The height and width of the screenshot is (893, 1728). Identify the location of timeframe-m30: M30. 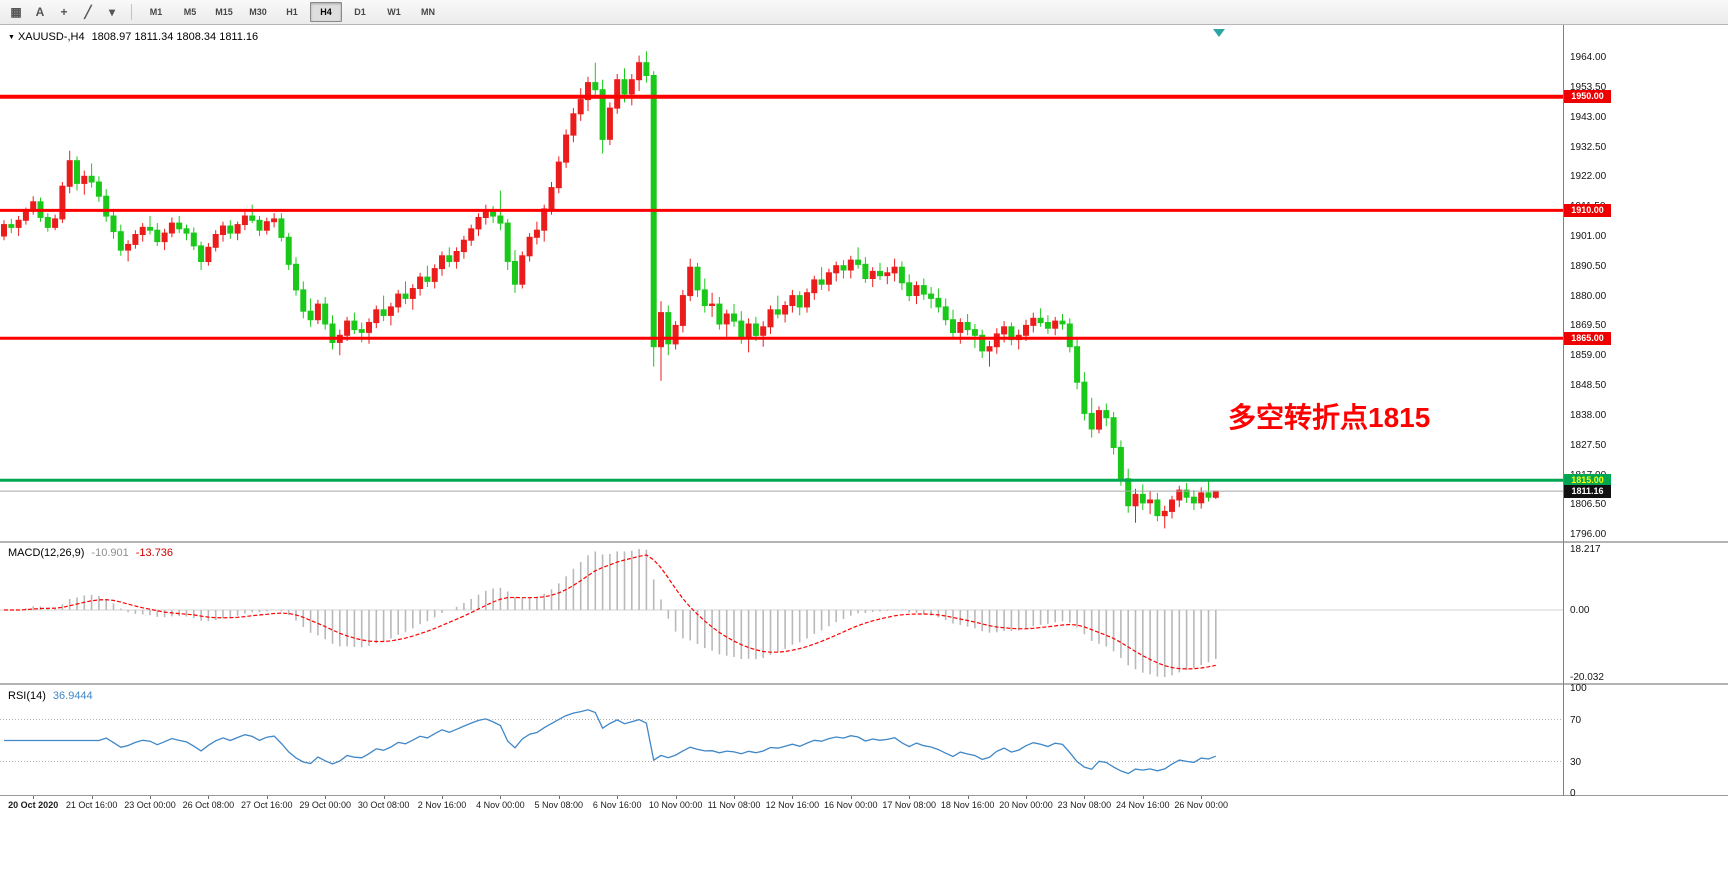
(258, 12).